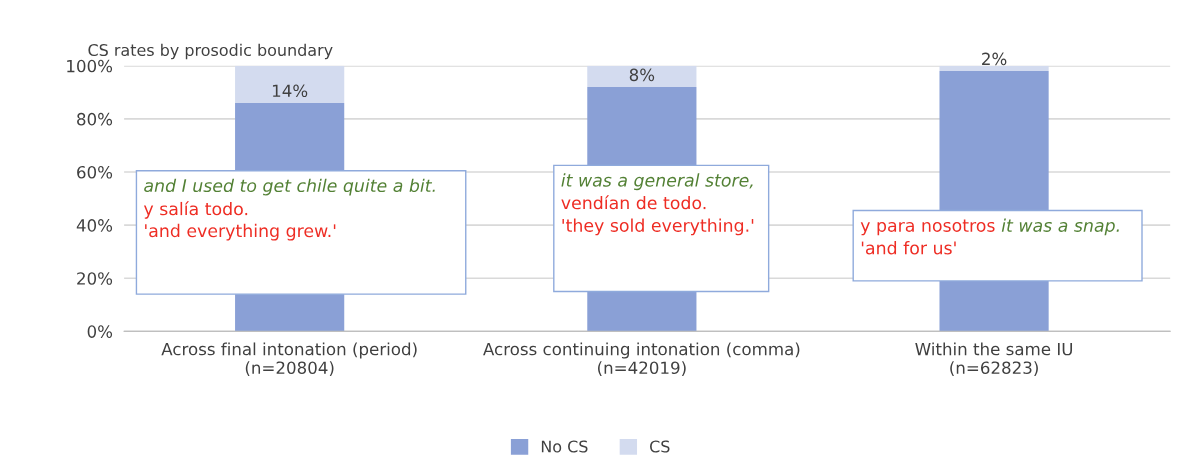 Image resolution: width=1182 pixels, height=470 pixels. I want to click on x-tick-label: Across continuing intonation (comma) (n=42019), so click(641, 359).